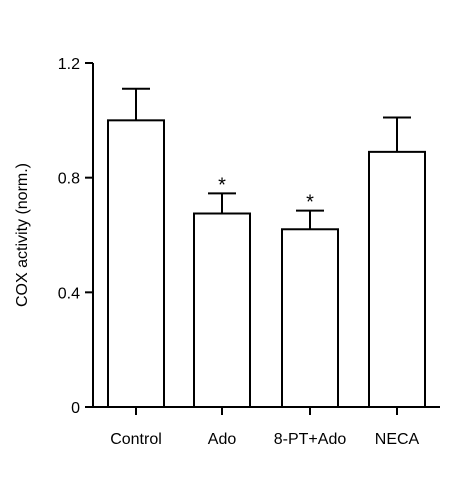  Describe the element at coordinates (222, 439) in the screenshot. I see `x-category-label: Ado` at that location.